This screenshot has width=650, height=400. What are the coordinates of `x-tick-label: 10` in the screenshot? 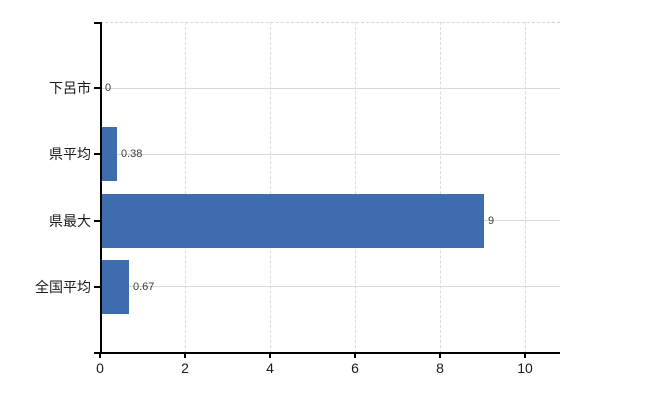 It's located at (525, 368).